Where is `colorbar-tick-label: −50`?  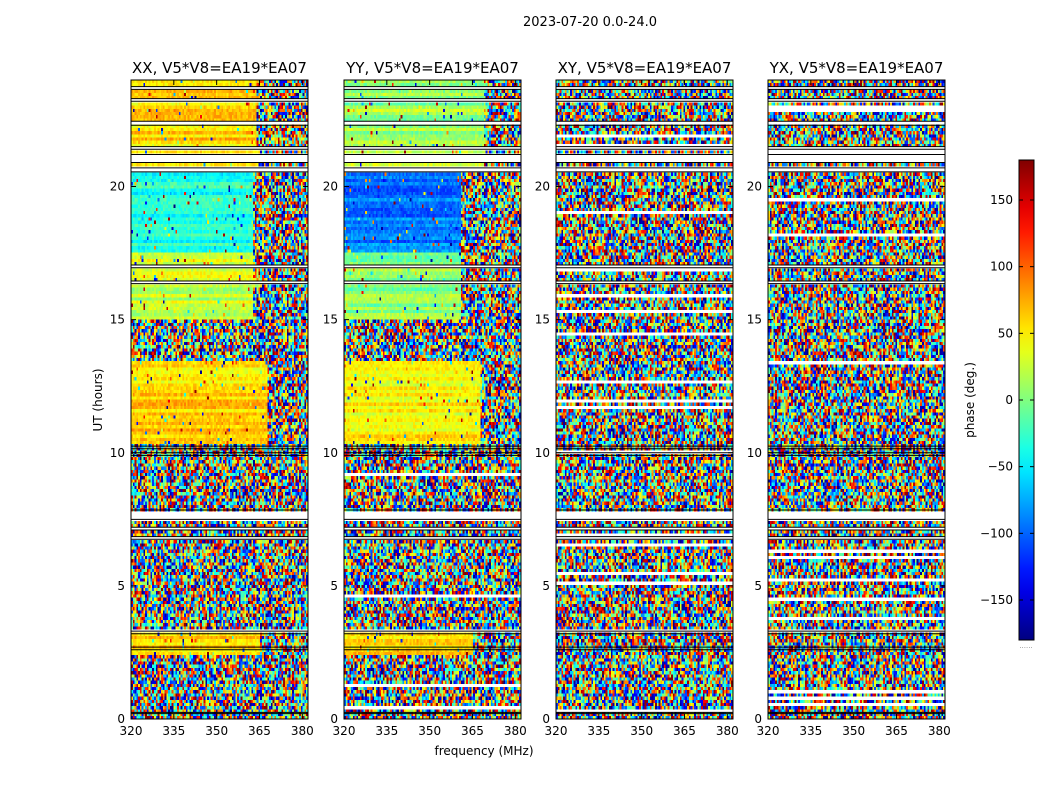 colorbar-tick-label: −50 is located at coordinates (1000, 467).